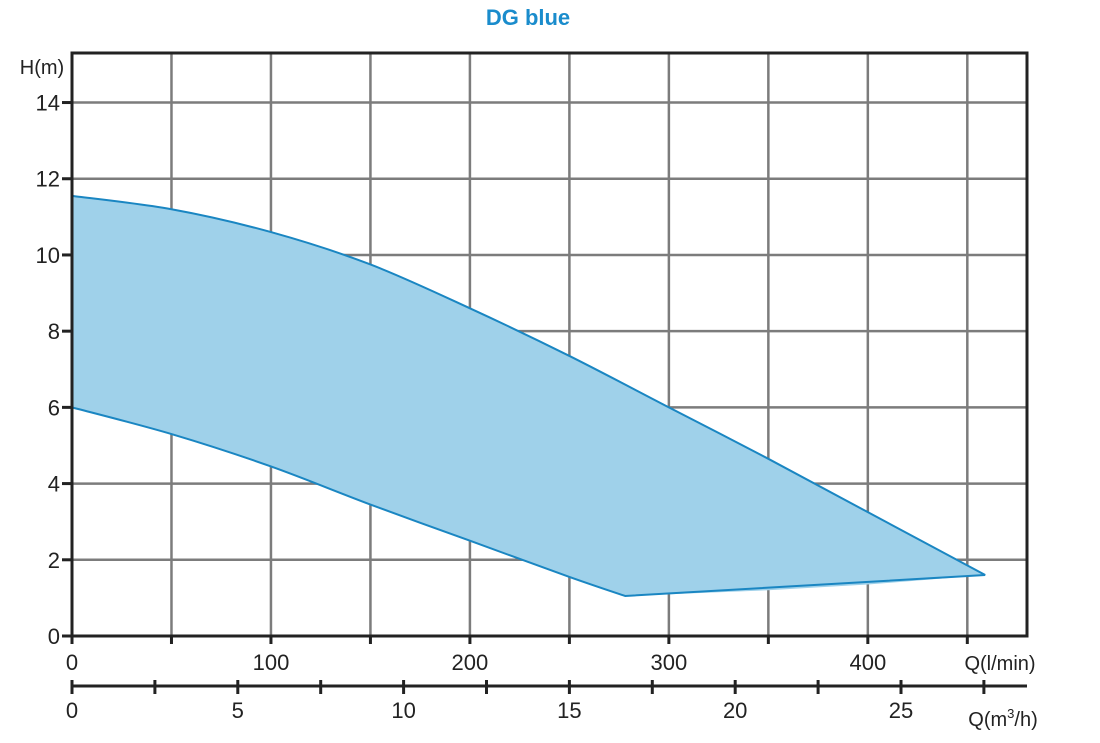  Describe the element at coordinates (54, 407) in the screenshot. I see `y-tick-label: 6` at that location.